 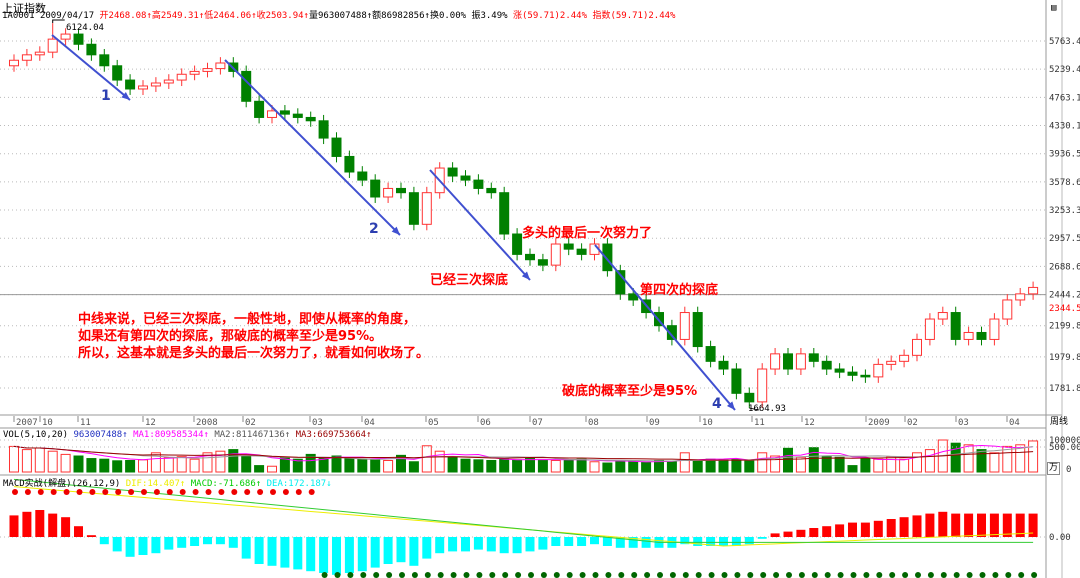 I want to click on low: 低2464.06↑, so click(x=230, y=16).